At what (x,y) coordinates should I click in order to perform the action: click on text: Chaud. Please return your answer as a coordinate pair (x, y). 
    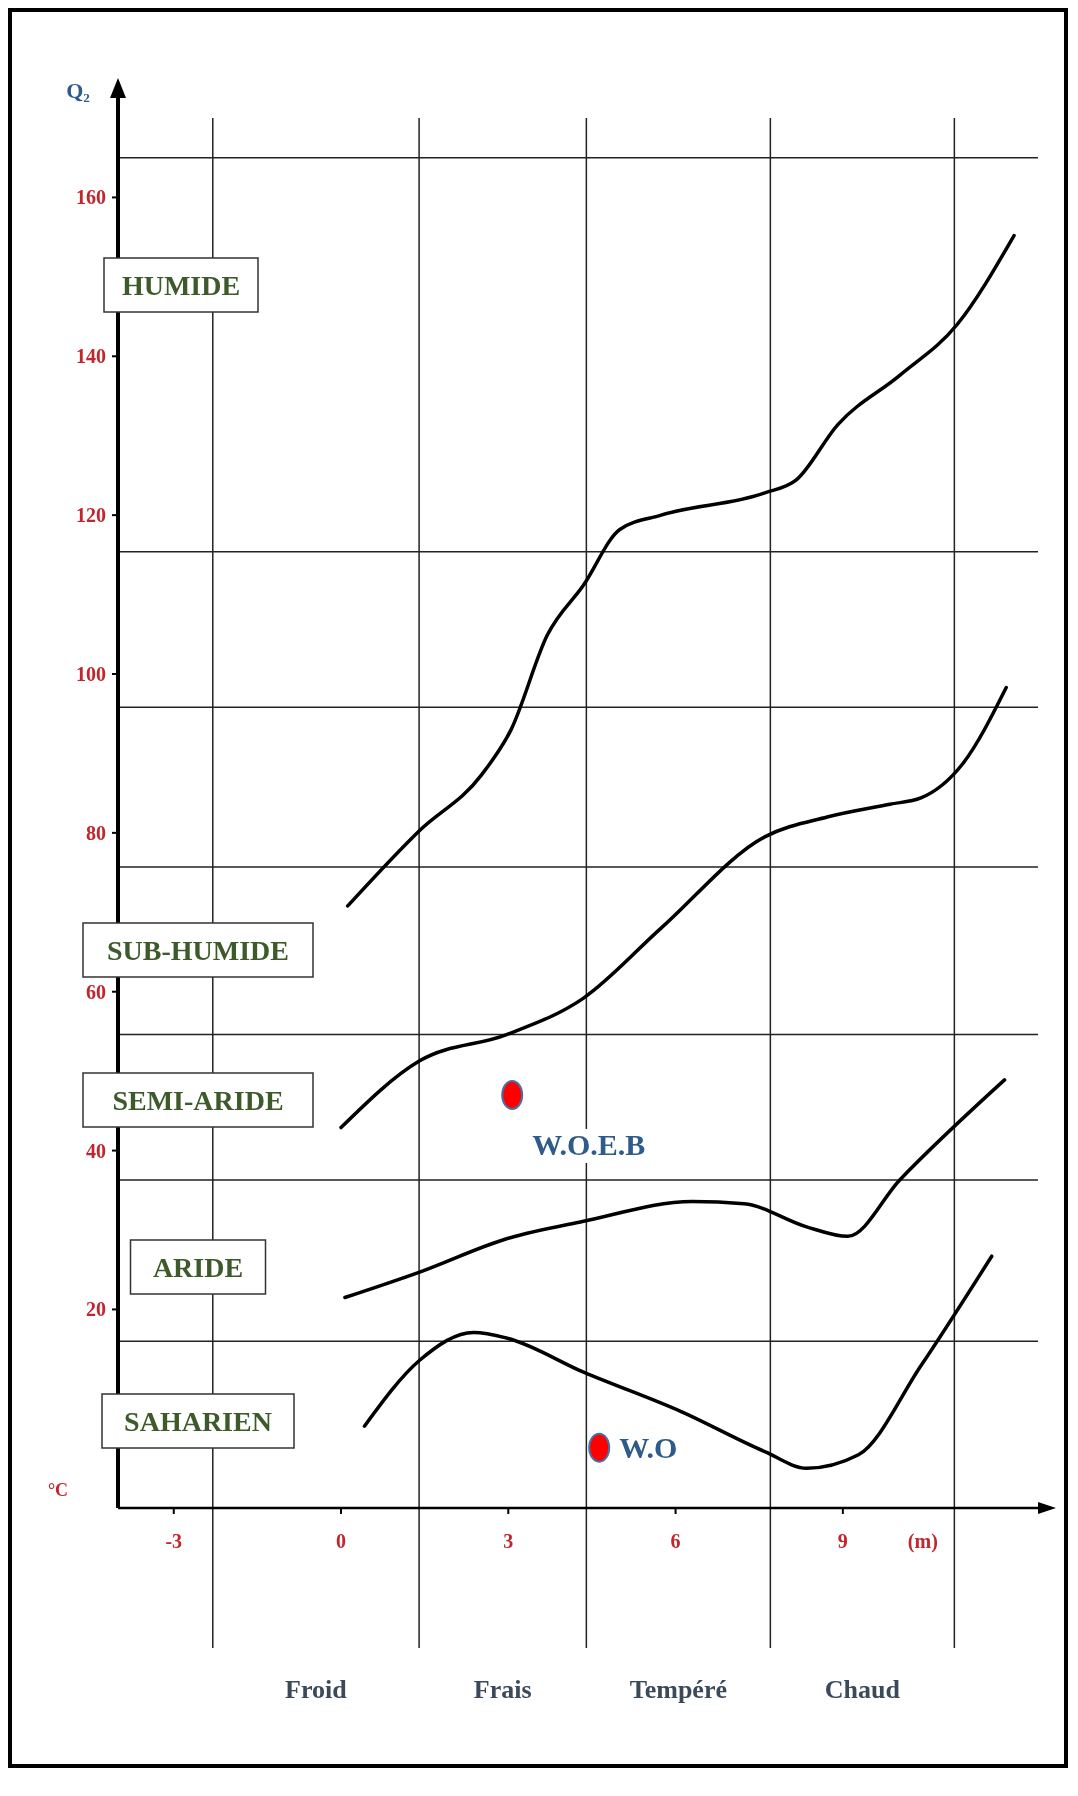
    Looking at the image, I should click on (862, 1689).